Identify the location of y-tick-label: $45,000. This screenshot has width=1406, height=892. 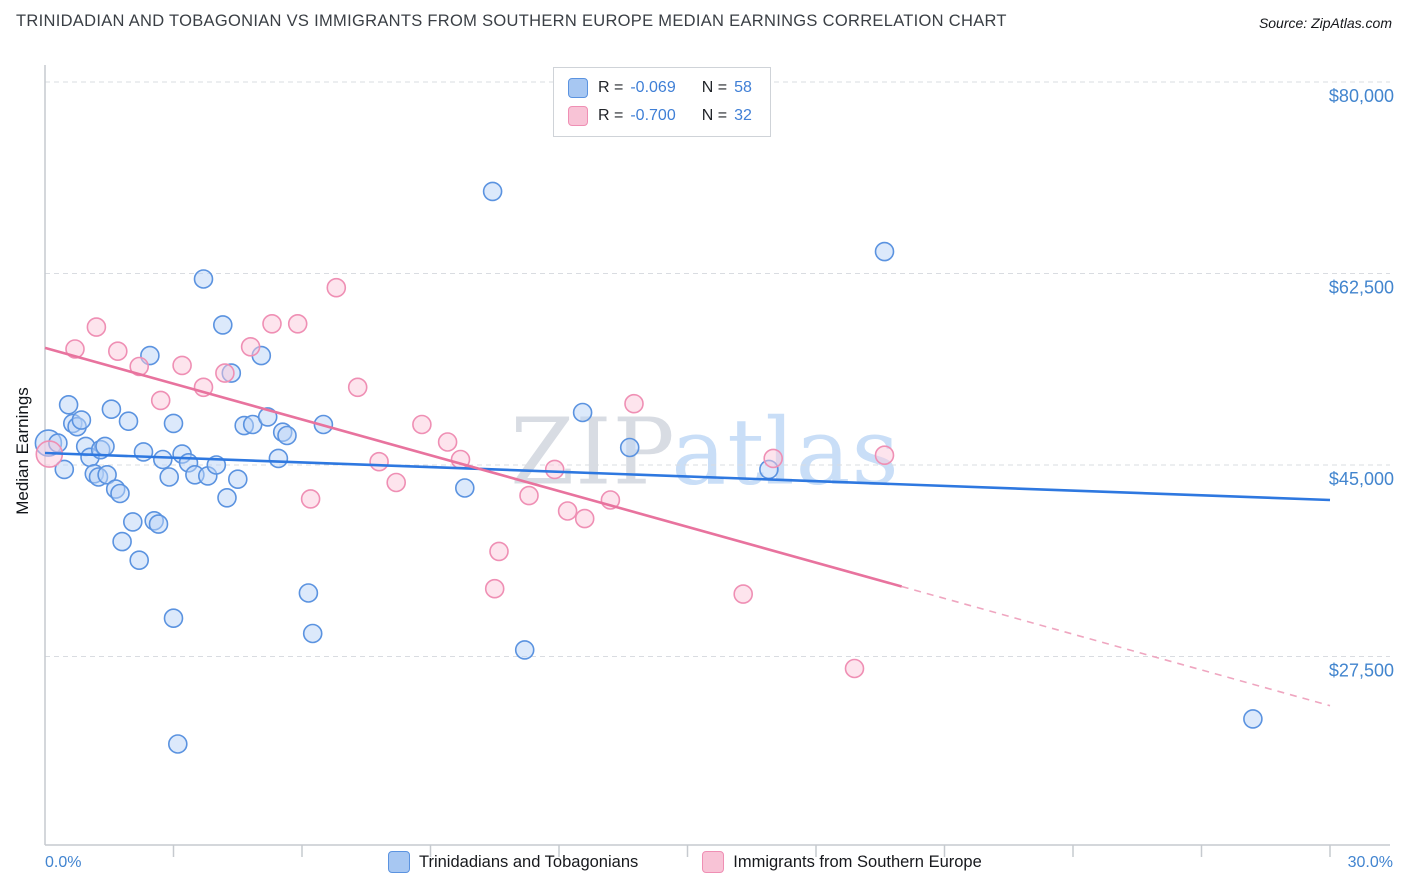
(1361, 479).